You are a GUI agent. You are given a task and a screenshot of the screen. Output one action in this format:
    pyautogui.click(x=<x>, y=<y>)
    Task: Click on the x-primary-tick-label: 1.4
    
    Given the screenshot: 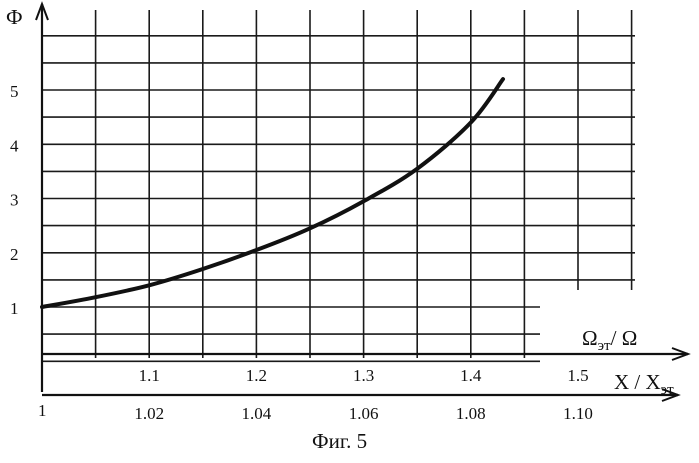 What is the action you would take?
    pyautogui.click(x=471, y=375)
    